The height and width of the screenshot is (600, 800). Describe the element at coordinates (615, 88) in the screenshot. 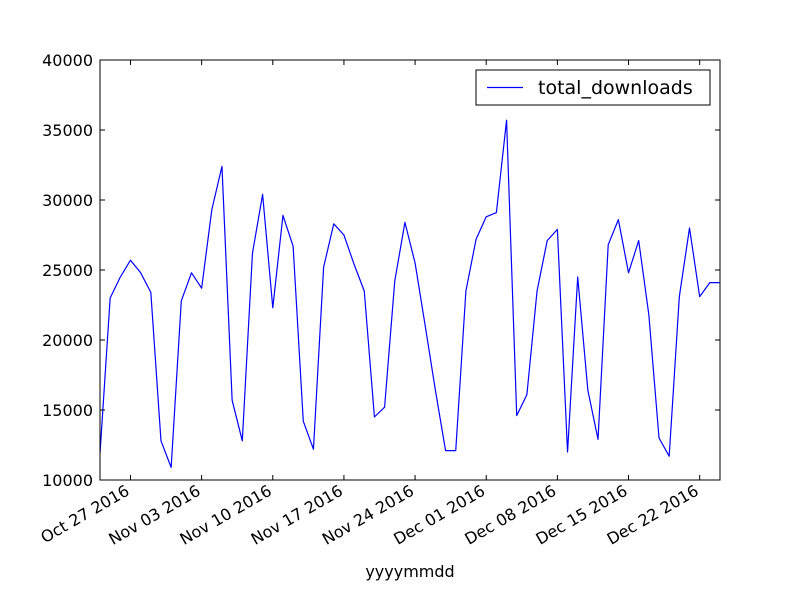

I see `legend-label-total-downloads: total_downloads` at that location.